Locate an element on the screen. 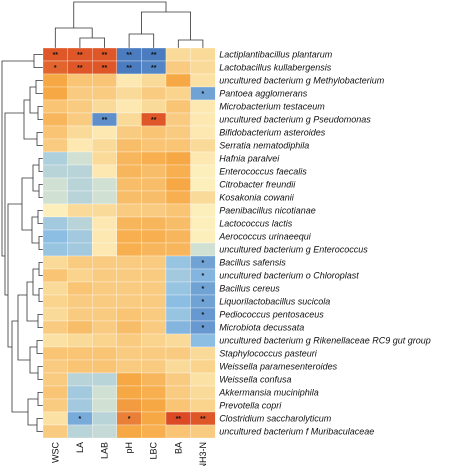 This screenshot has width=474, height=466. row-label: uncultured bacterium f Muribaculaceae is located at coordinates (296, 432).